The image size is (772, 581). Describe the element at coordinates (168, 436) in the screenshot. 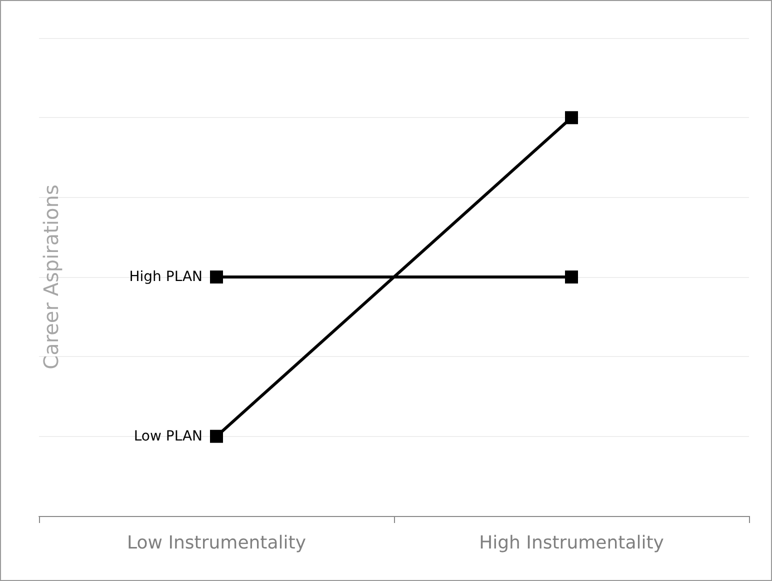

I see `series-label: Low PLAN` at that location.